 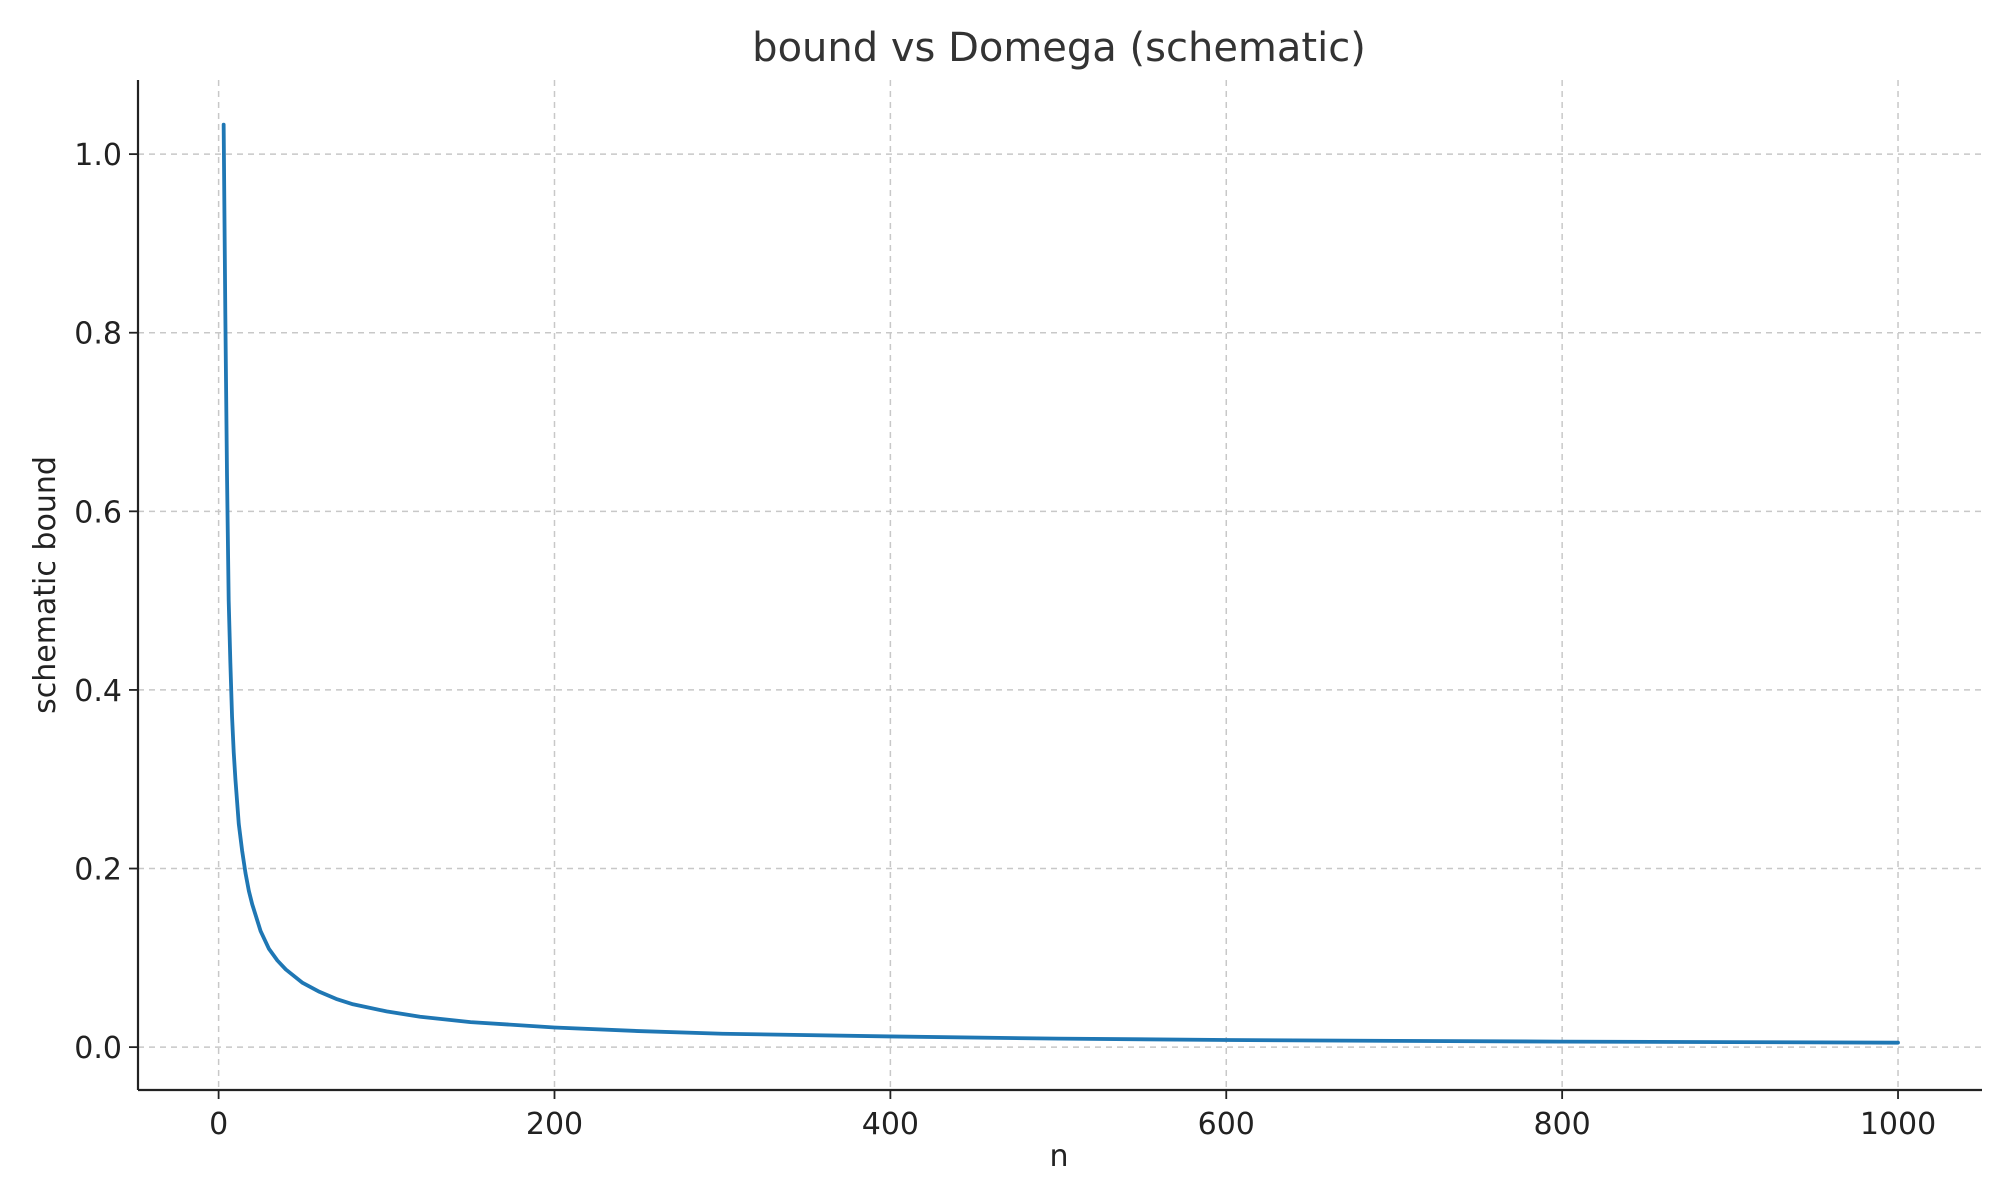 I want to click on x-tick-label-2: 400, so click(x=890, y=1124).